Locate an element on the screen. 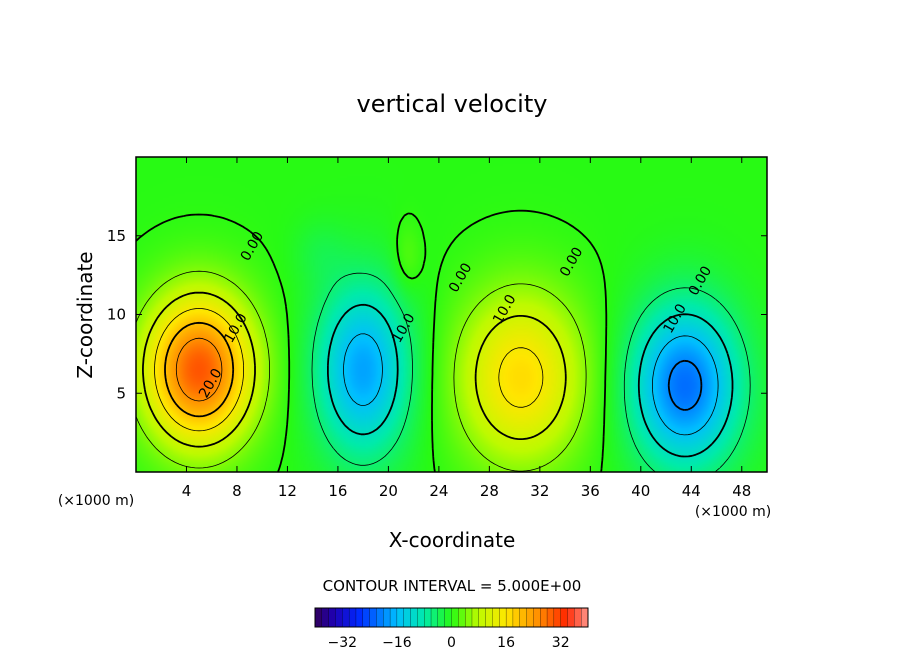 The height and width of the screenshot is (654, 904). contour-interval-label: CONTOUR INTERVAL = 5.000E+00 is located at coordinates (452, 586).